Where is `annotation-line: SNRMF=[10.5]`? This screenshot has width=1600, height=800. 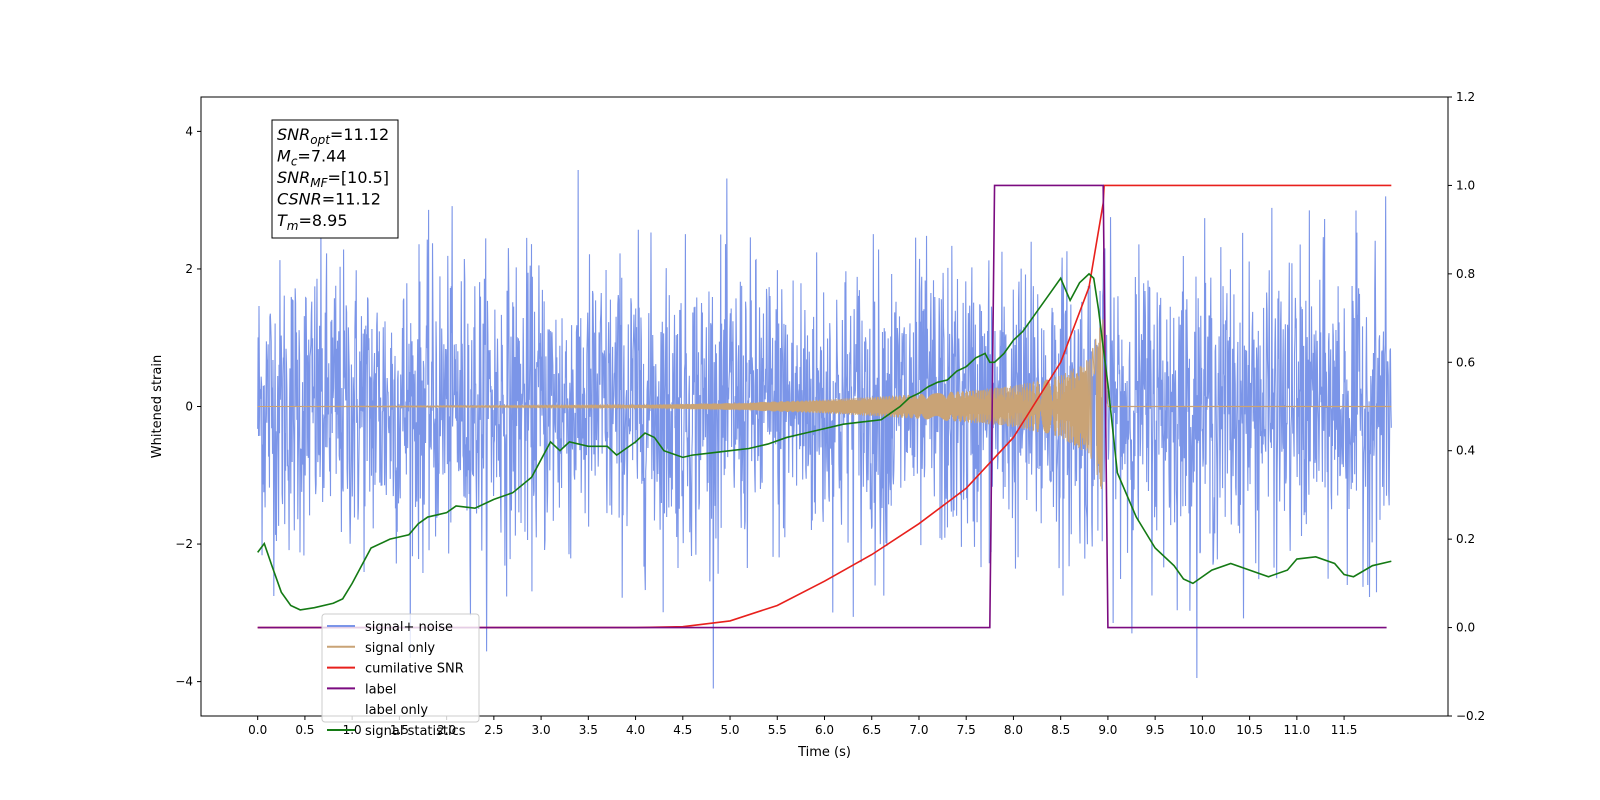
annotation-line: SNRMF=[10.5] is located at coordinates (333, 179).